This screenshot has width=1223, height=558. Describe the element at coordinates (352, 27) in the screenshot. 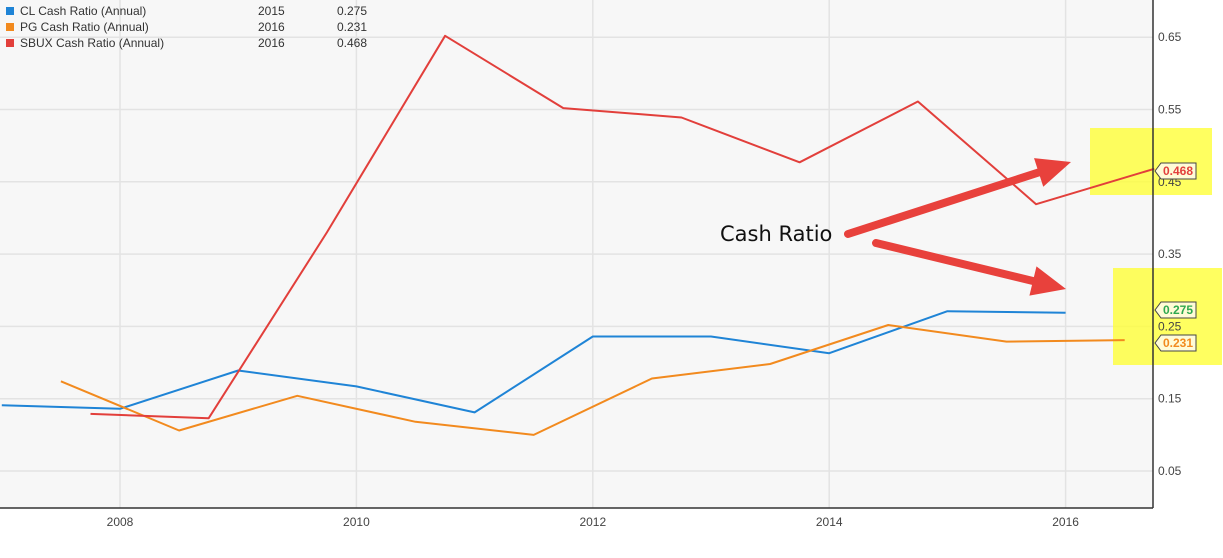

I see `legend-value-pg: 0.231` at that location.